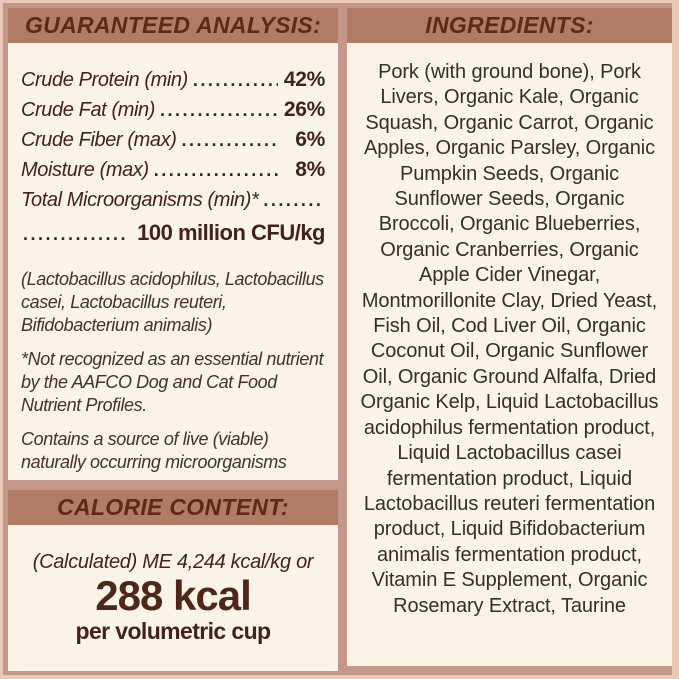 The height and width of the screenshot is (679, 679). I want to click on calorie-content-title: CALORIE CONTENT:, so click(173, 507).